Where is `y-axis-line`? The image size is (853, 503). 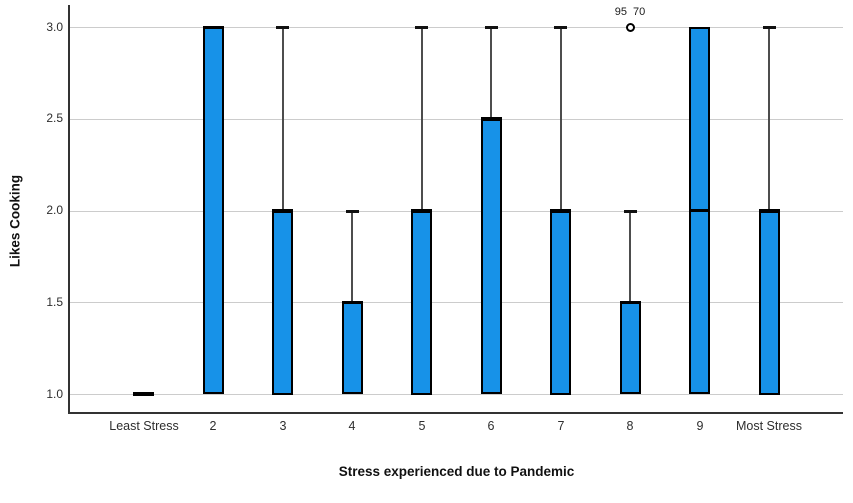
y-axis-line is located at coordinates (69, 209).